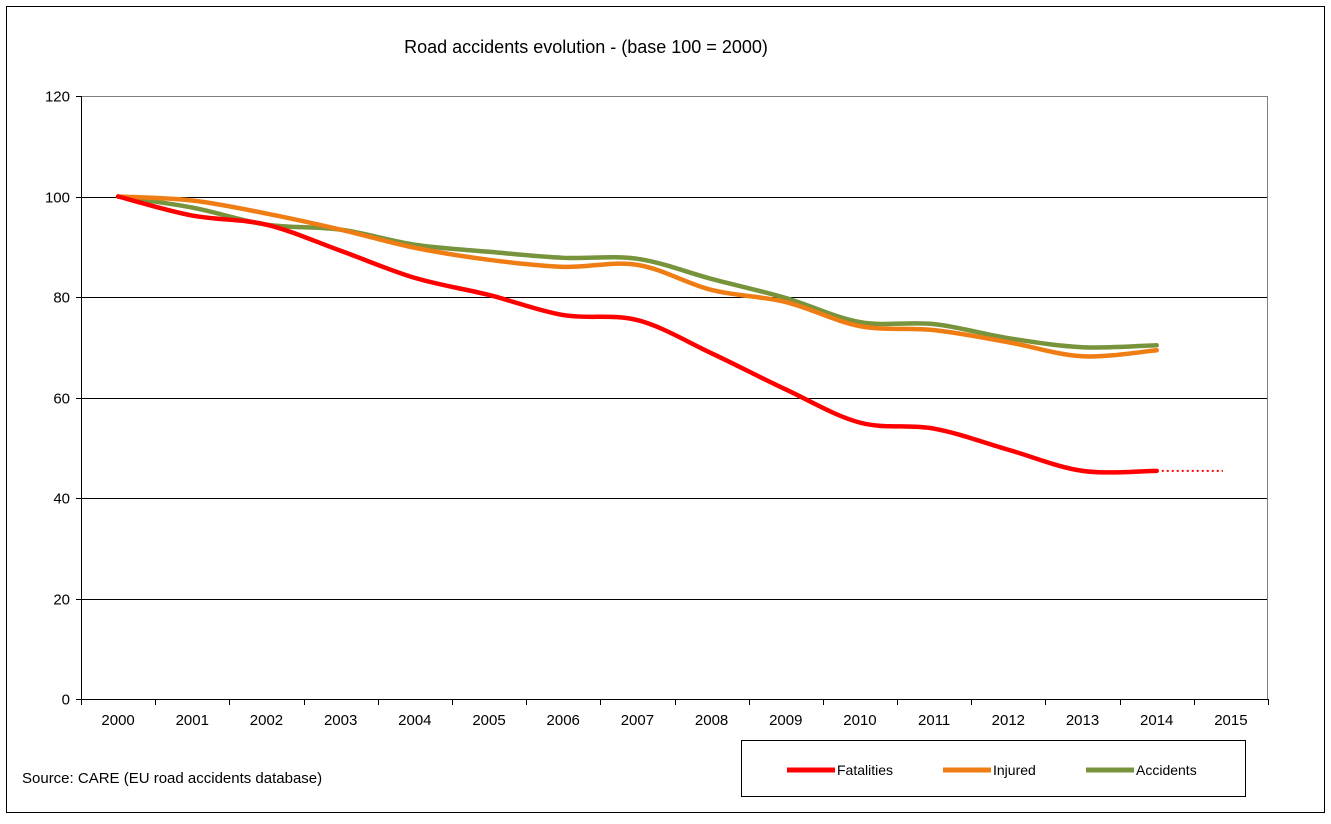  Describe the element at coordinates (61, 499) in the screenshot. I see `y-tick-label-40: 40` at that location.